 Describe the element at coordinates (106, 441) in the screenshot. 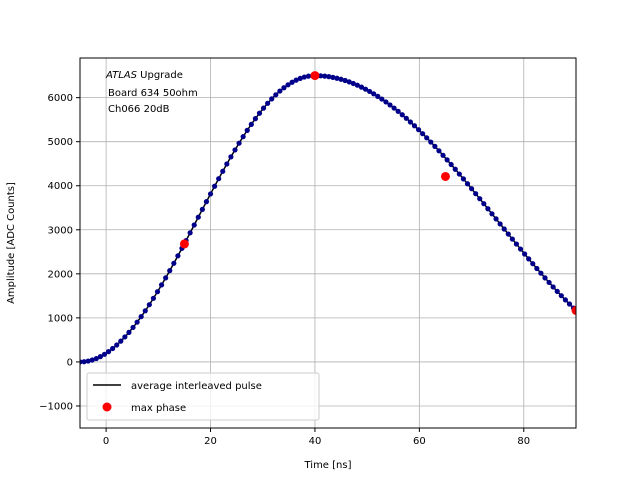

I see `x-tick-label: 0` at that location.